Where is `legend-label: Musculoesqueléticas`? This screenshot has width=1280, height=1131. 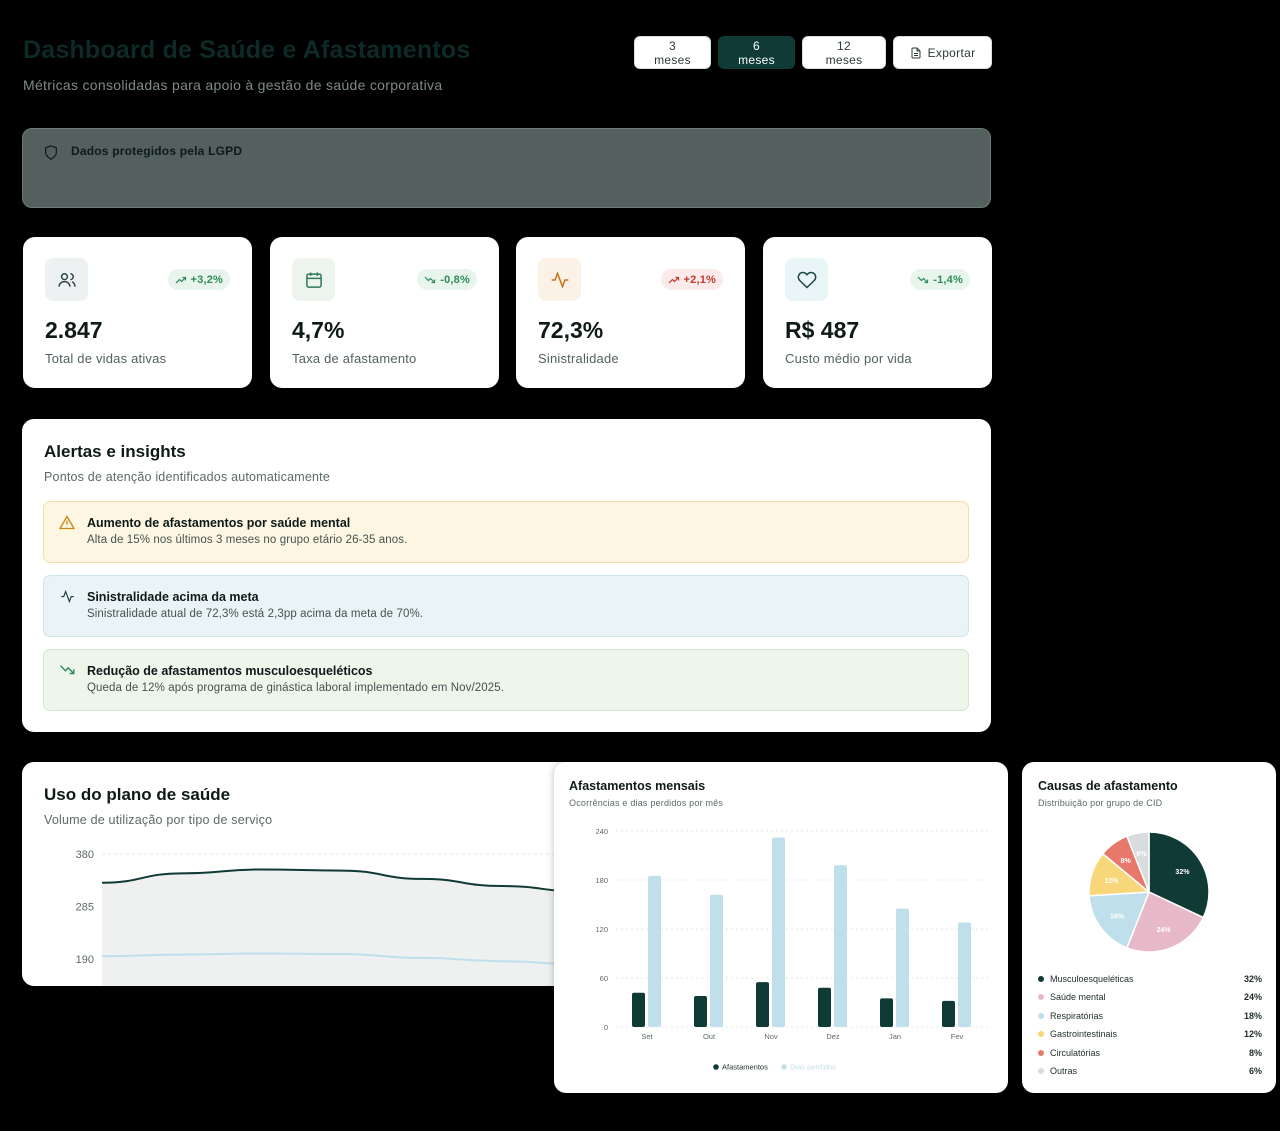
legend-label: Musculoesqueléticas is located at coordinates (1092, 979).